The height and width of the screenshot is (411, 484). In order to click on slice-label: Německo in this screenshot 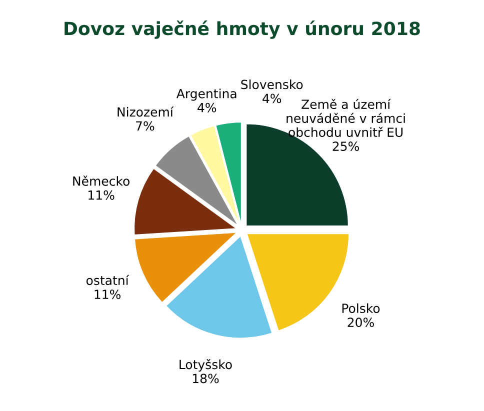, I will do `click(101, 181)`.